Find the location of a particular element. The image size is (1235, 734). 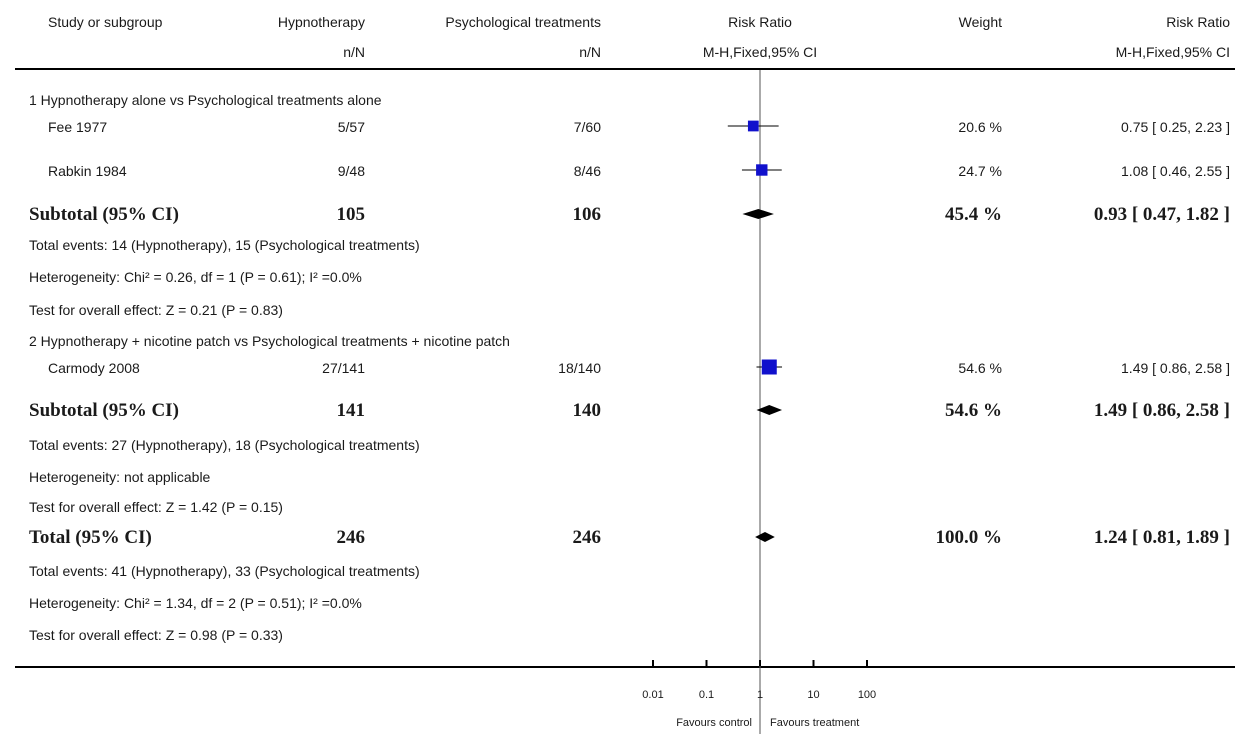

study-events1: 9/48 is located at coordinates (351, 171).